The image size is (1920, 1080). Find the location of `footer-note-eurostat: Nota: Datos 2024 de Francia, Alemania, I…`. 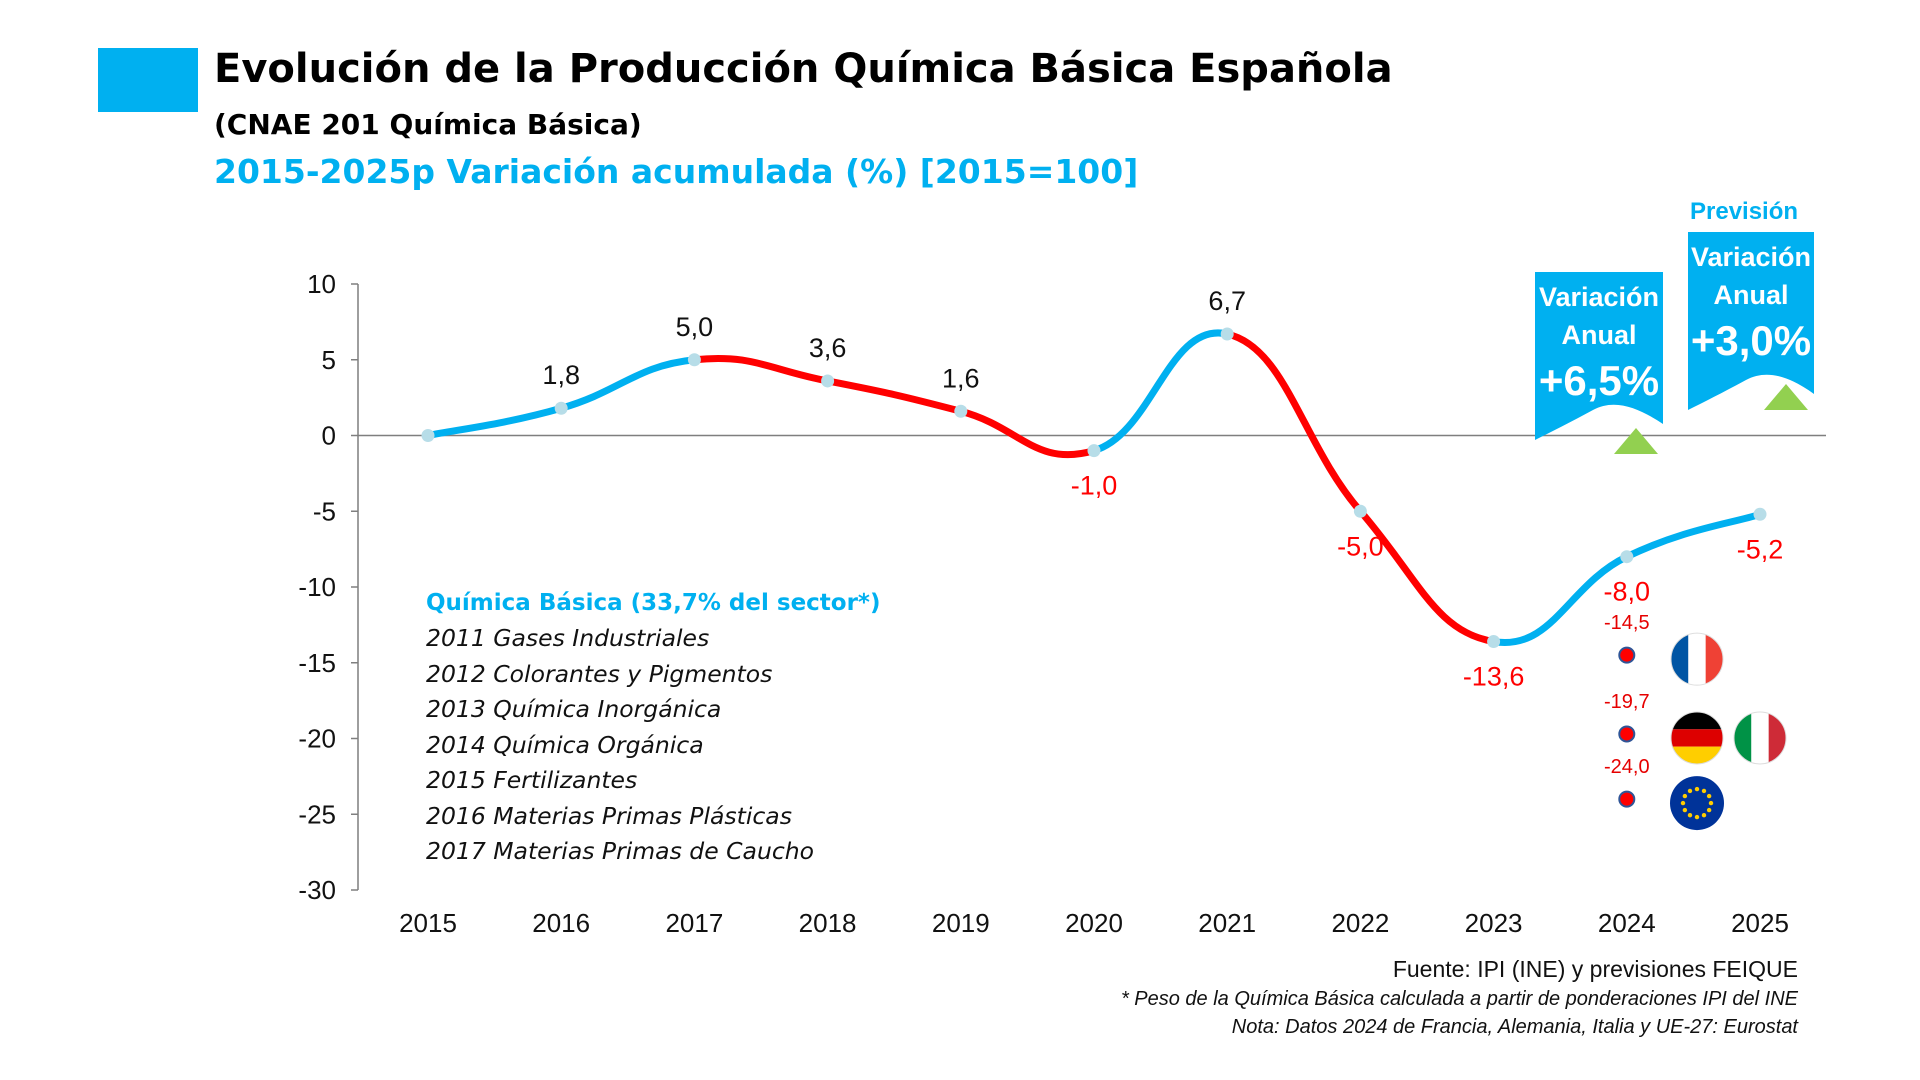

footer-note-eurostat: Nota: Datos 2024 de Francia, Alemania, I… is located at coordinates (1514, 1027).